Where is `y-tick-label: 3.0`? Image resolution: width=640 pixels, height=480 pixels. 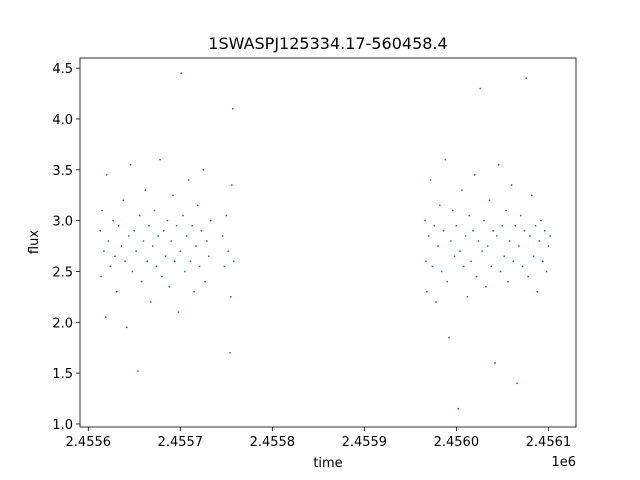
y-tick-label: 3.0 is located at coordinates (62, 222).